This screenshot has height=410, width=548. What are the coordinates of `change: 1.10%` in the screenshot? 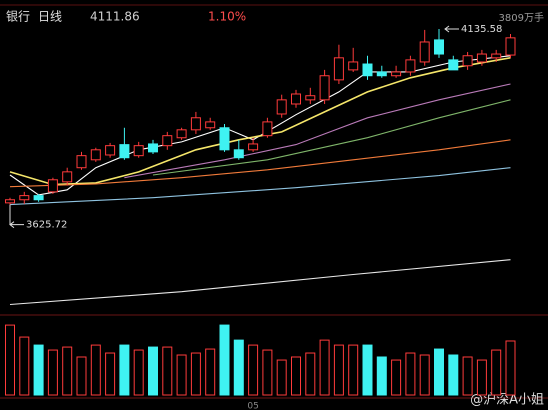 It's located at (227, 17).